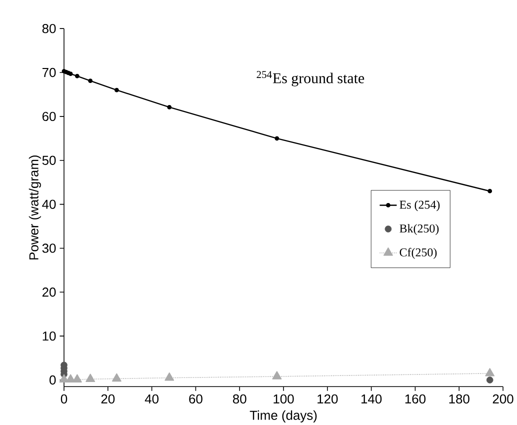 Image resolution: width=517 pixels, height=425 pixels. What do you see at coordinates (328, 399) in the screenshot?
I see `x-tick-label: 120` at bounding box center [328, 399].